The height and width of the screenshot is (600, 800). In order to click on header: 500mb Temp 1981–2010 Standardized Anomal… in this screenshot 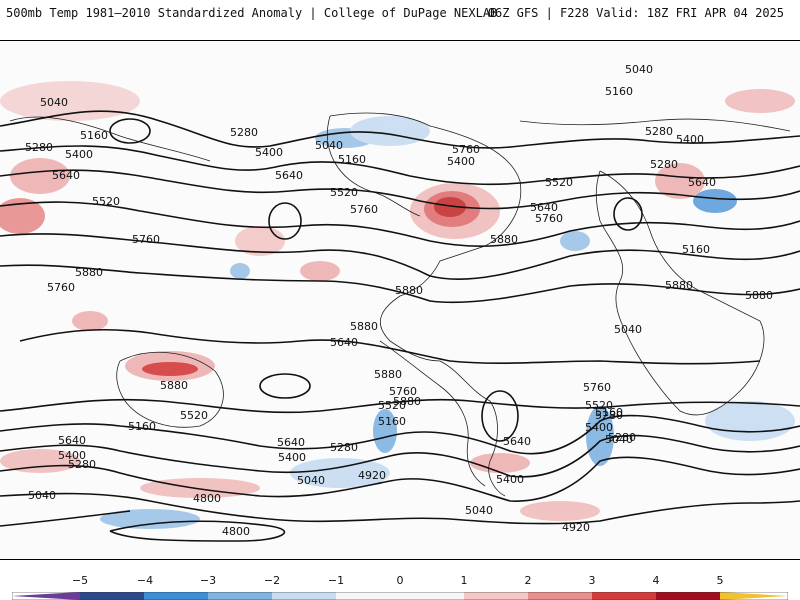, I will do `click(400, 15)`.